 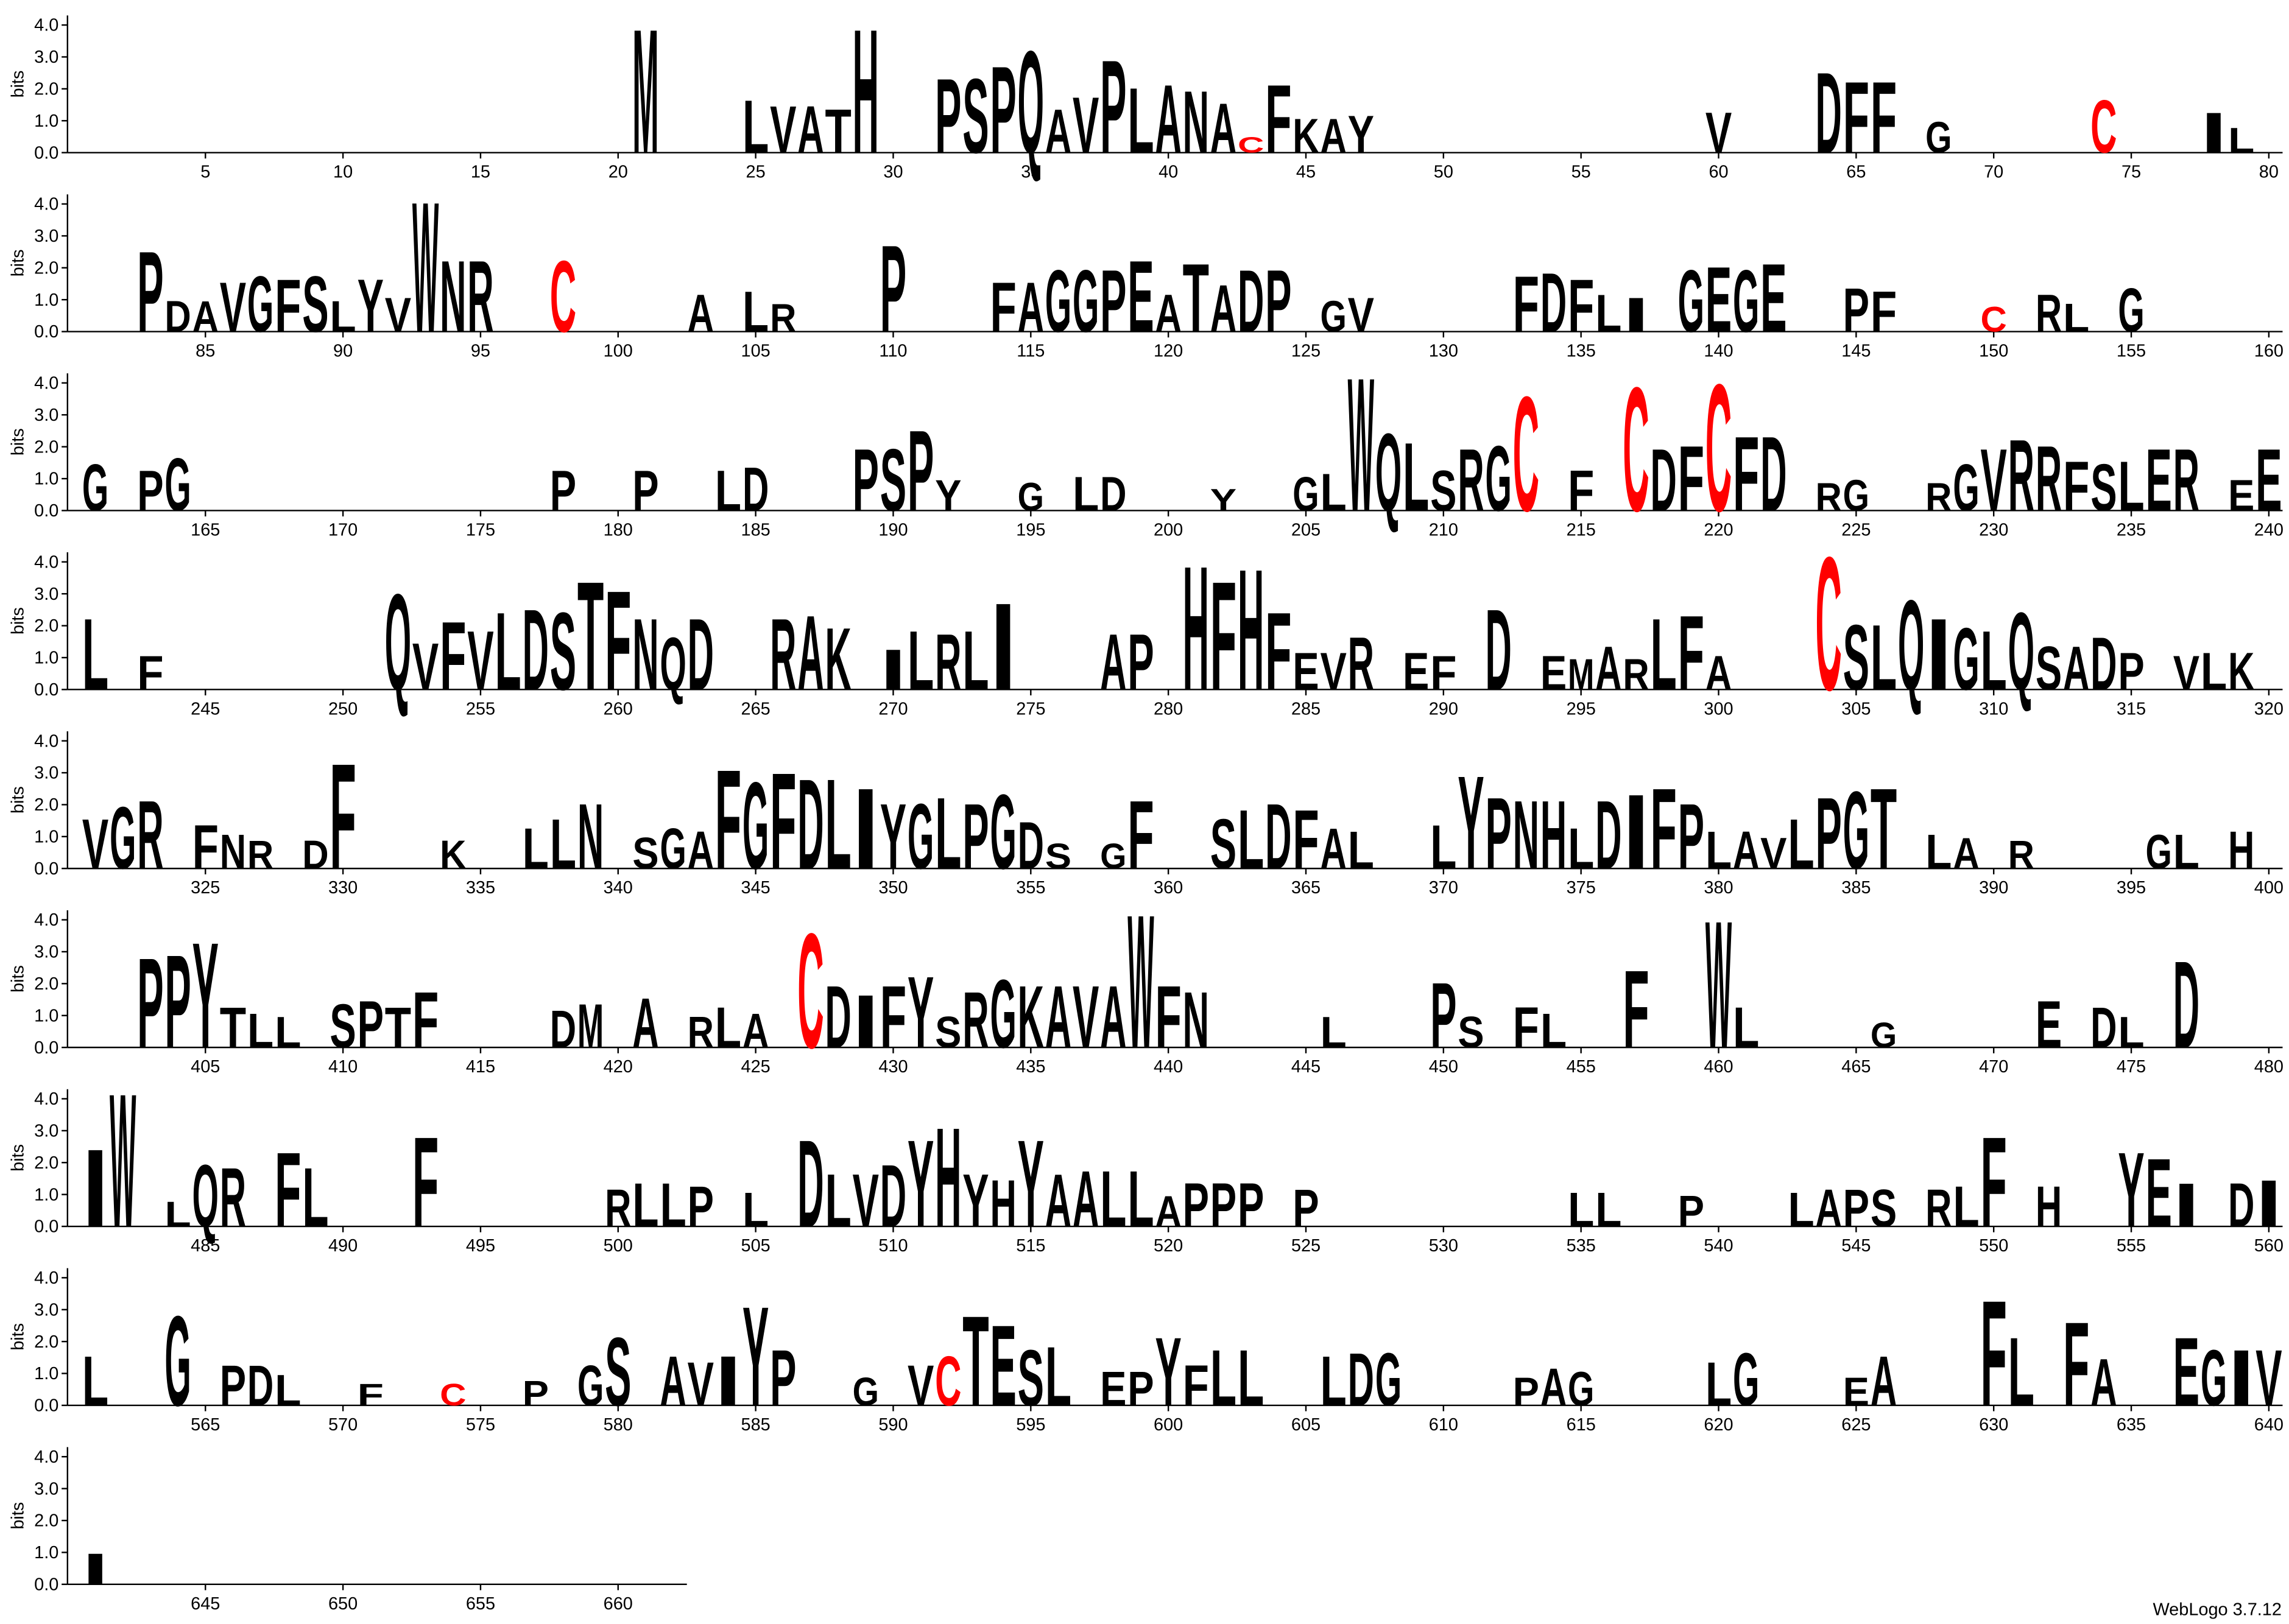 What do you see at coordinates (343, 709) in the screenshot?
I see `x-tick-label: 250` at bounding box center [343, 709].